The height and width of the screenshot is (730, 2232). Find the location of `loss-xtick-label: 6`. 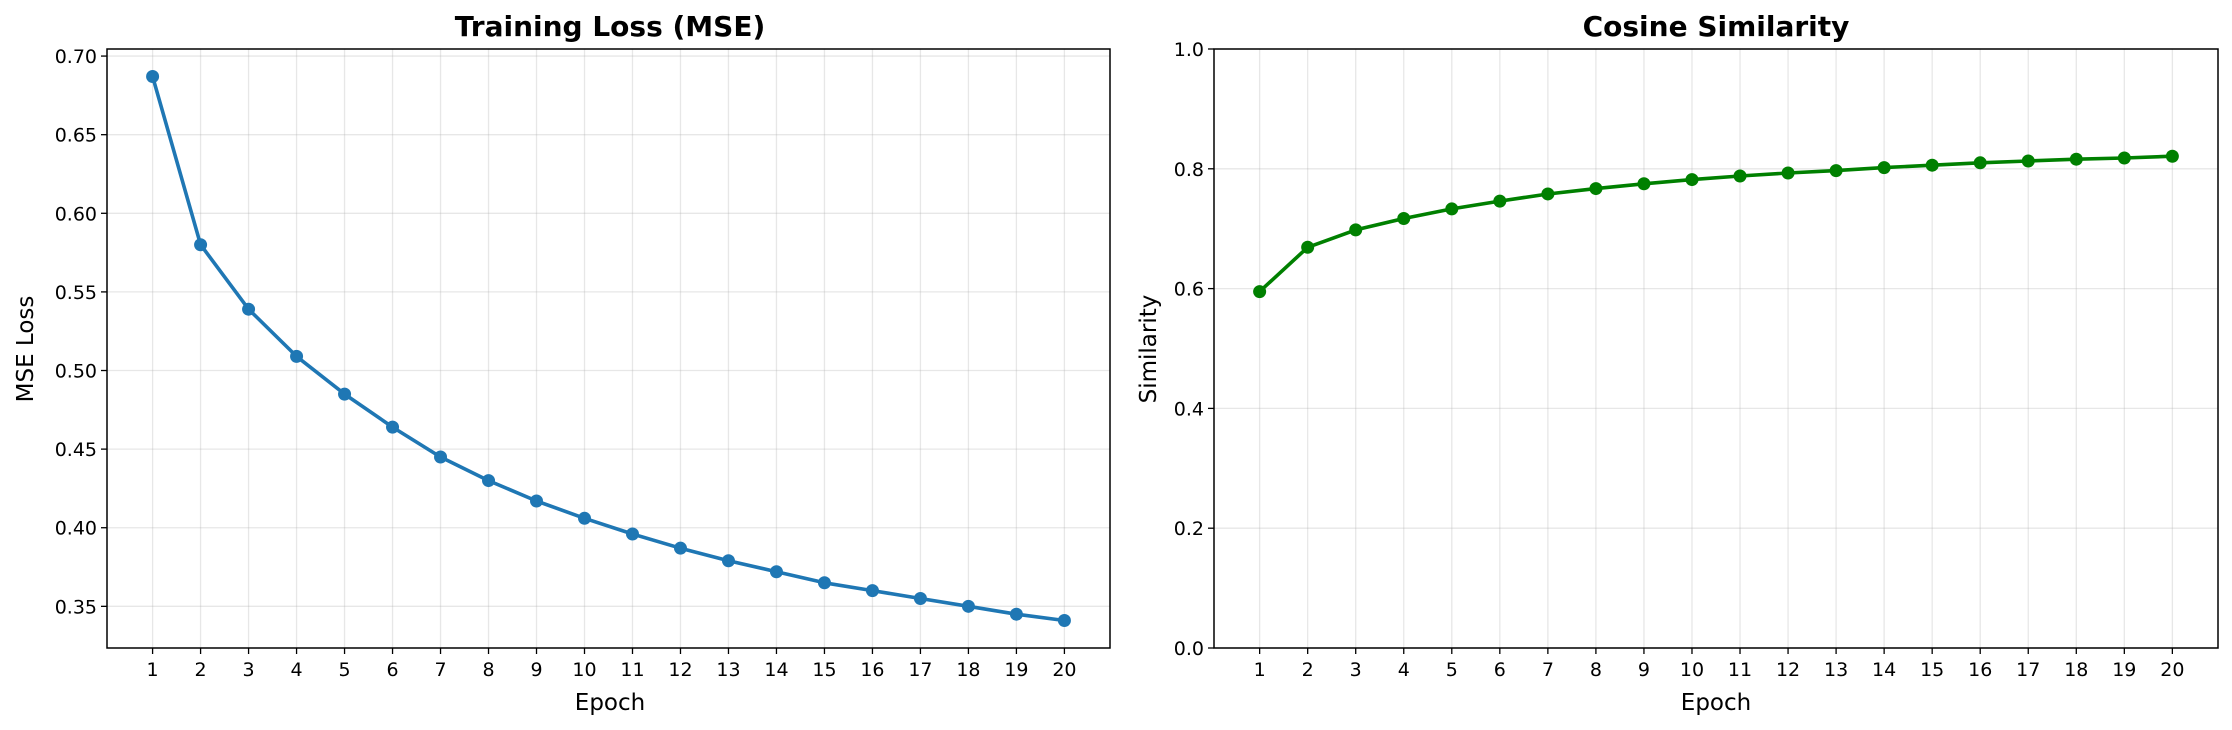

loss-xtick-label: 6 is located at coordinates (392, 670).